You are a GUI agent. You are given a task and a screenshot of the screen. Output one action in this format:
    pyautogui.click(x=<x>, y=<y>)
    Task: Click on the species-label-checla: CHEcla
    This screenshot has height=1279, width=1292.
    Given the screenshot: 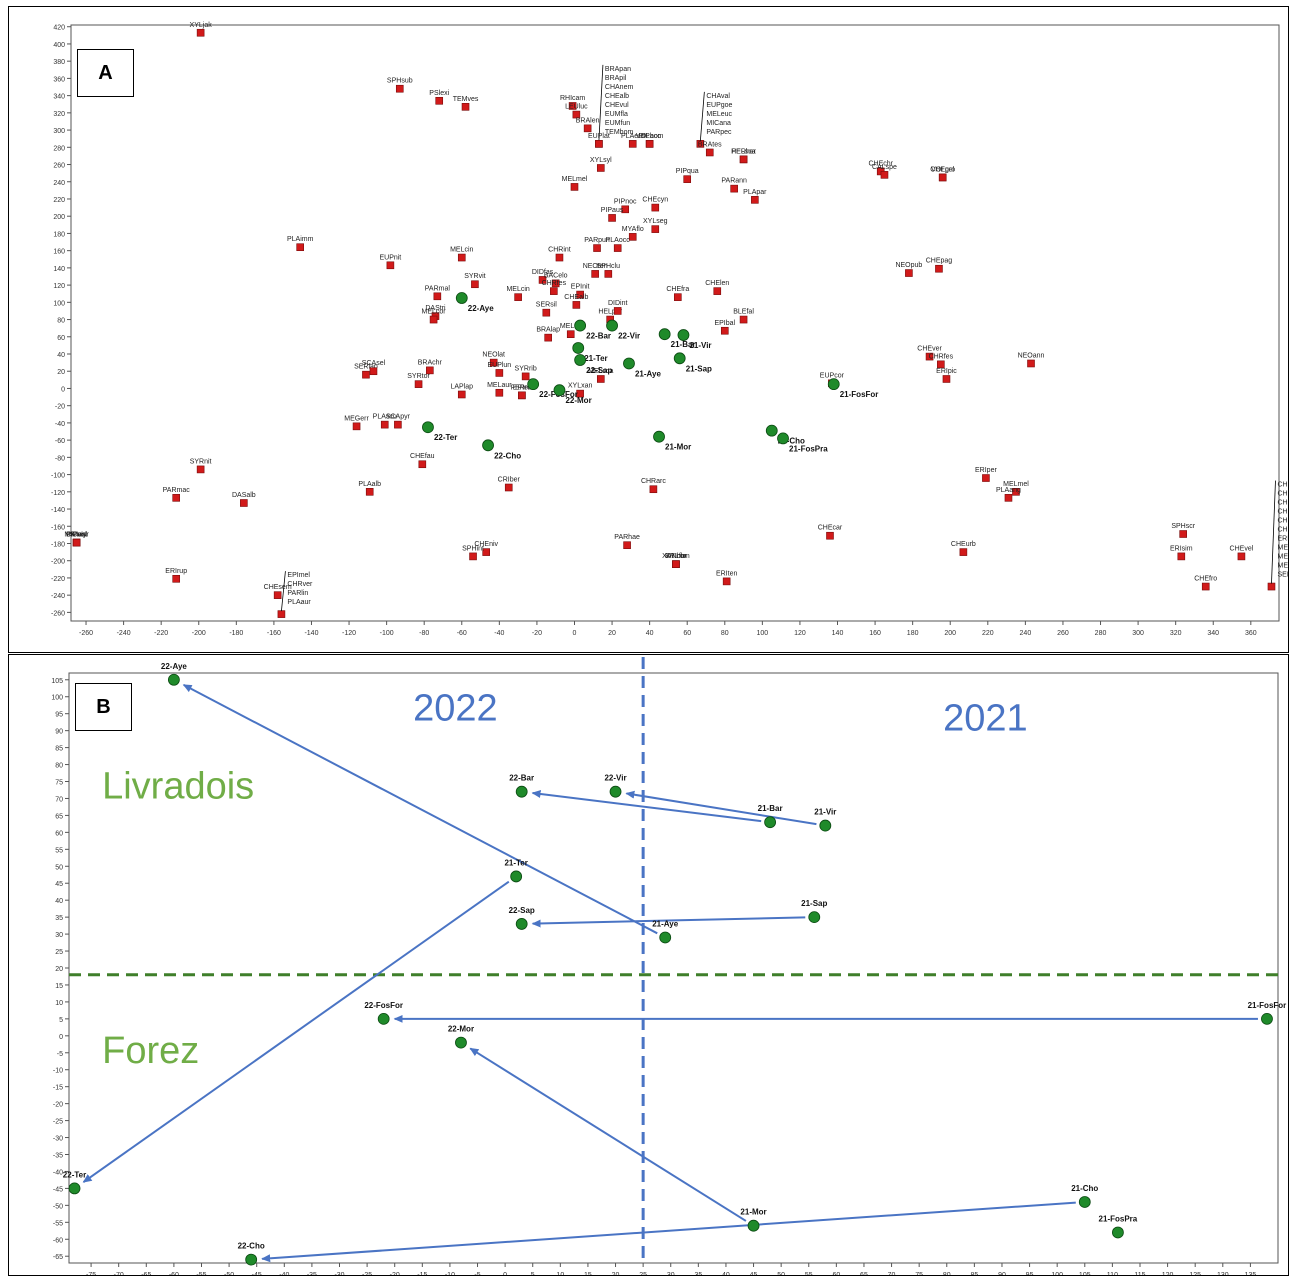 What is the action you would take?
    pyautogui.click(x=1282, y=503)
    